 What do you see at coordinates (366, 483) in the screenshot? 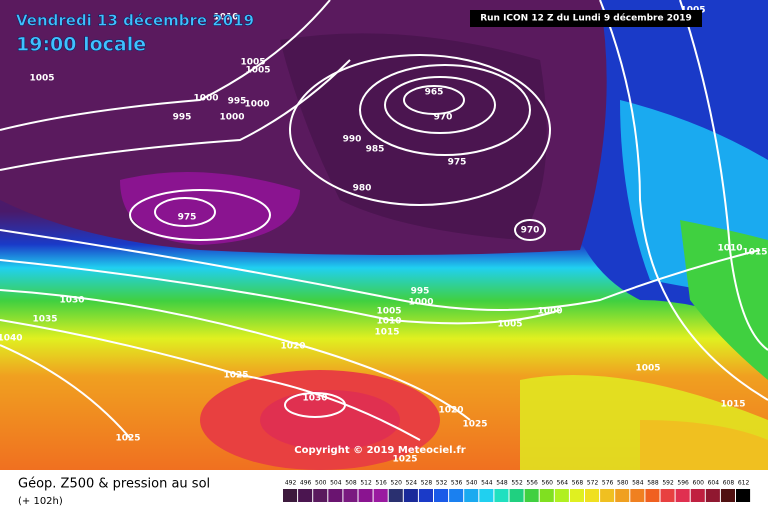
I see `colorbar-label: 512` at bounding box center [366, 483].